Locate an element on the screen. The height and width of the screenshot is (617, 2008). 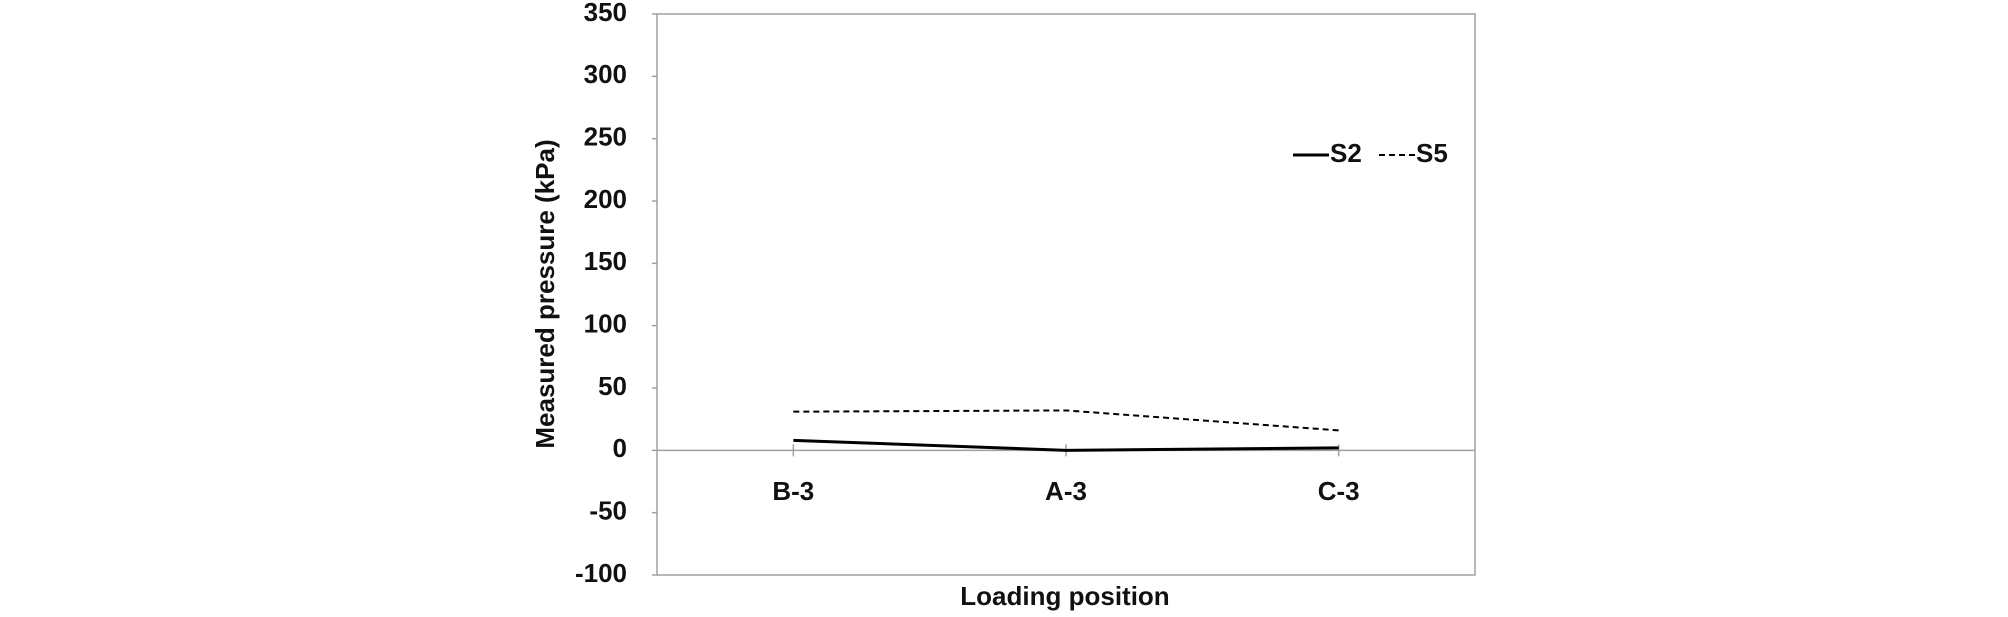
x-tick-label: C-3 is located at coordinates (1339, 491).